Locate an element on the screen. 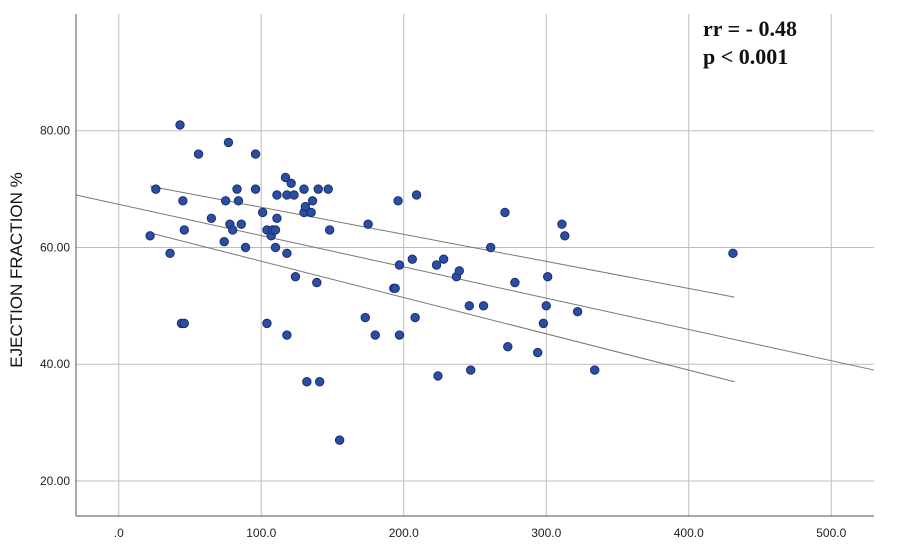 This screenshot has width=912, height=547. x-tick-label-4: 400.0 is located at coordinates (689, 533).